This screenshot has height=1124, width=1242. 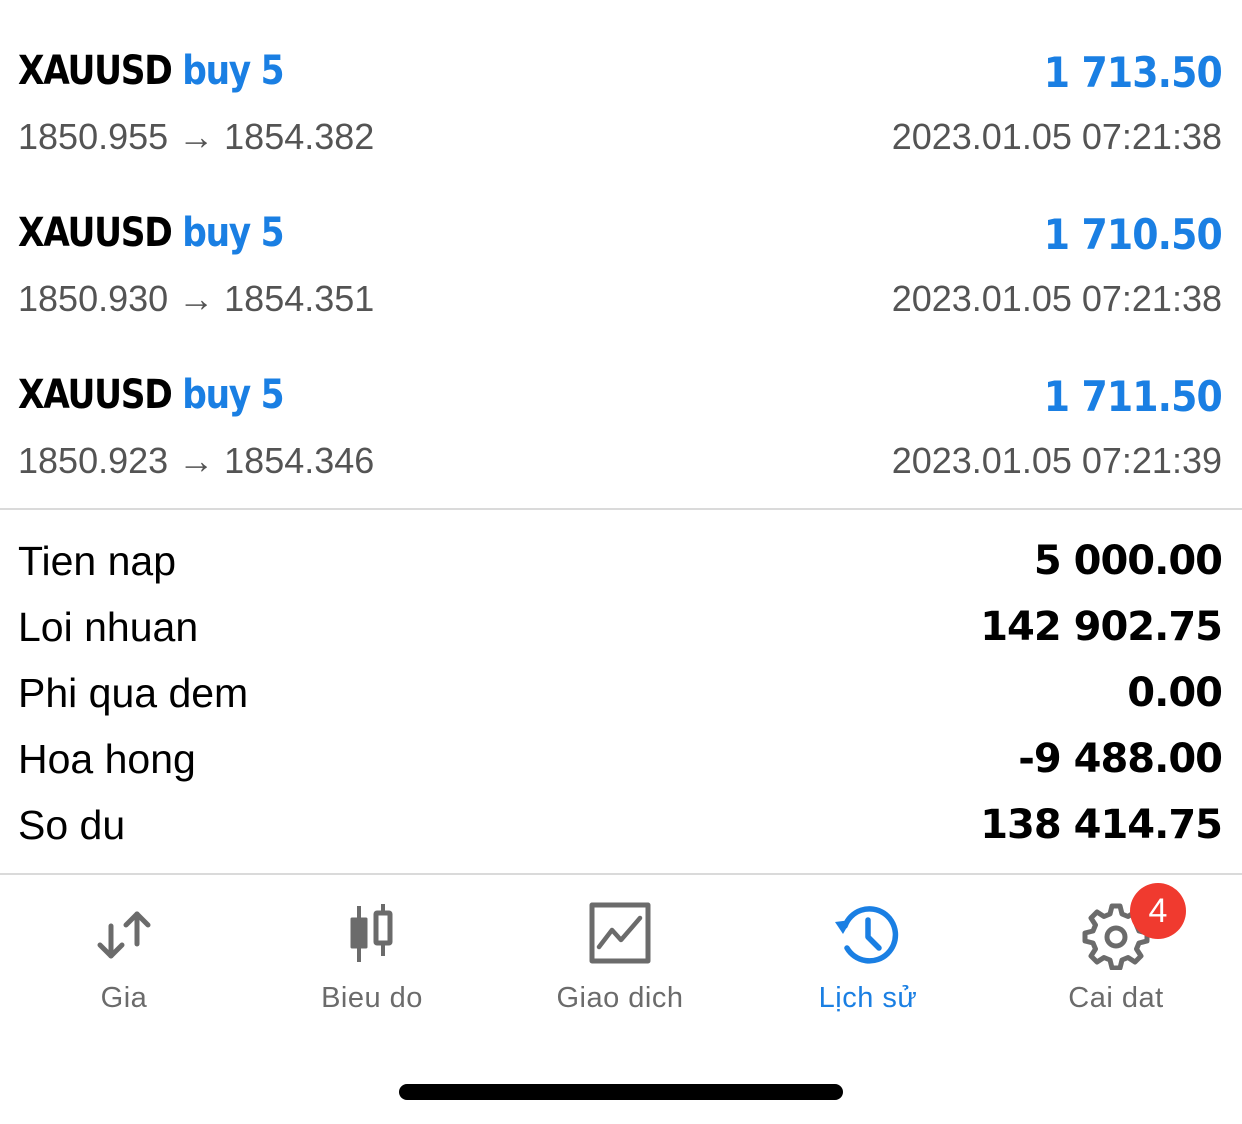 I want to click on summary-value: 0.00, so click(x=1175, y=693).